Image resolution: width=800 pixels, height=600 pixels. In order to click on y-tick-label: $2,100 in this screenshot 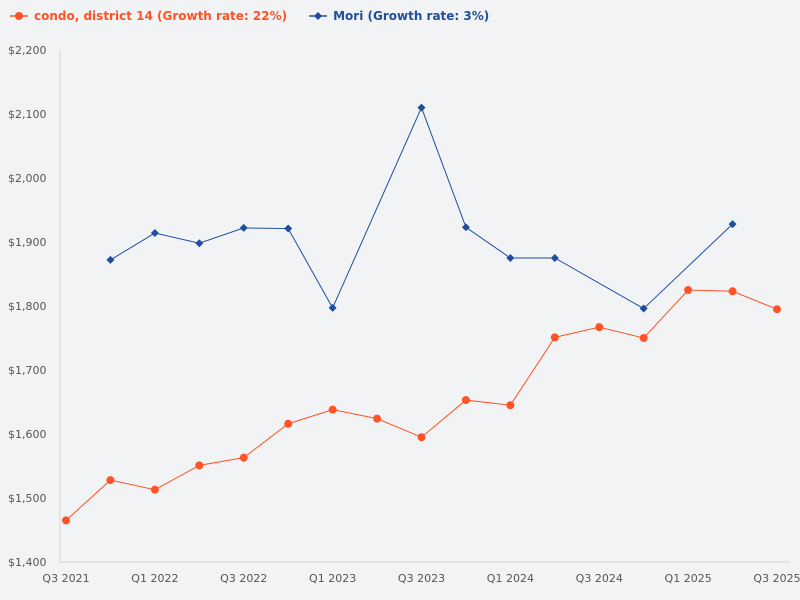, I will do `click(27, 114)`.